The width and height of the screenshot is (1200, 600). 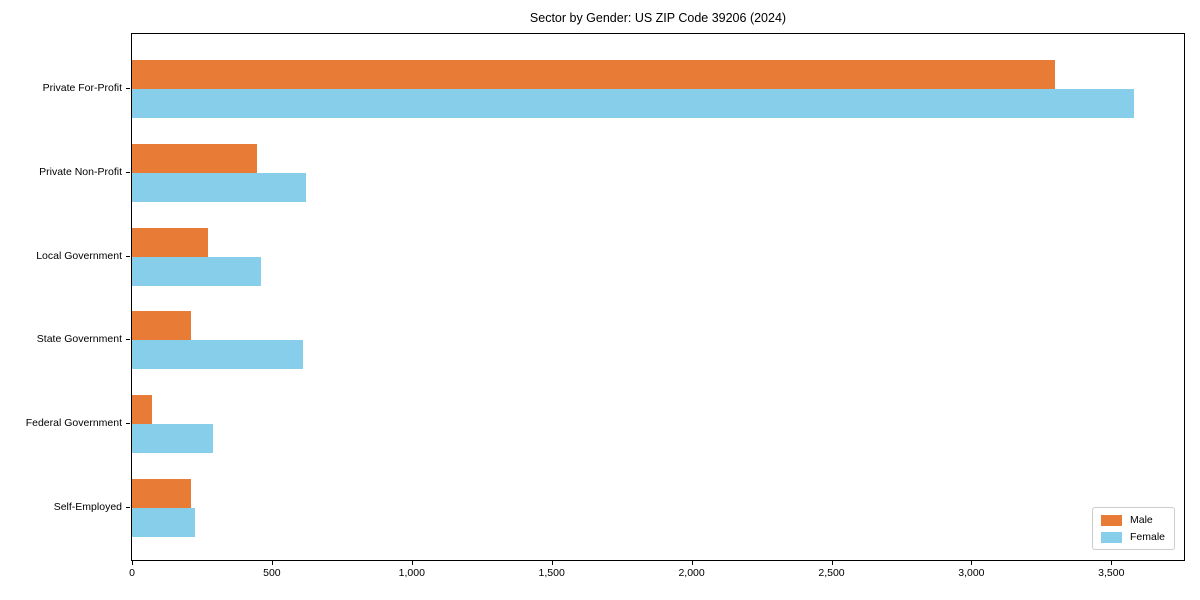 What do you see at coordinates (1141, 520) in the screenshot?
I see `legend-label-male: Male` at bounding box center [1141, 520].